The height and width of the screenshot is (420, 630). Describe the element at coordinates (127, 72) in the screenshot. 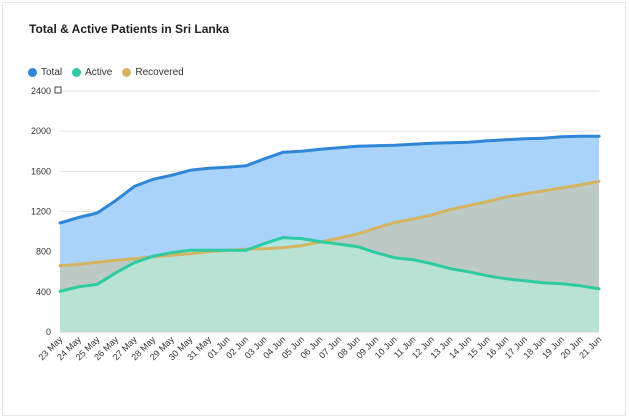

I see `legend-dot-recovered` at that location.